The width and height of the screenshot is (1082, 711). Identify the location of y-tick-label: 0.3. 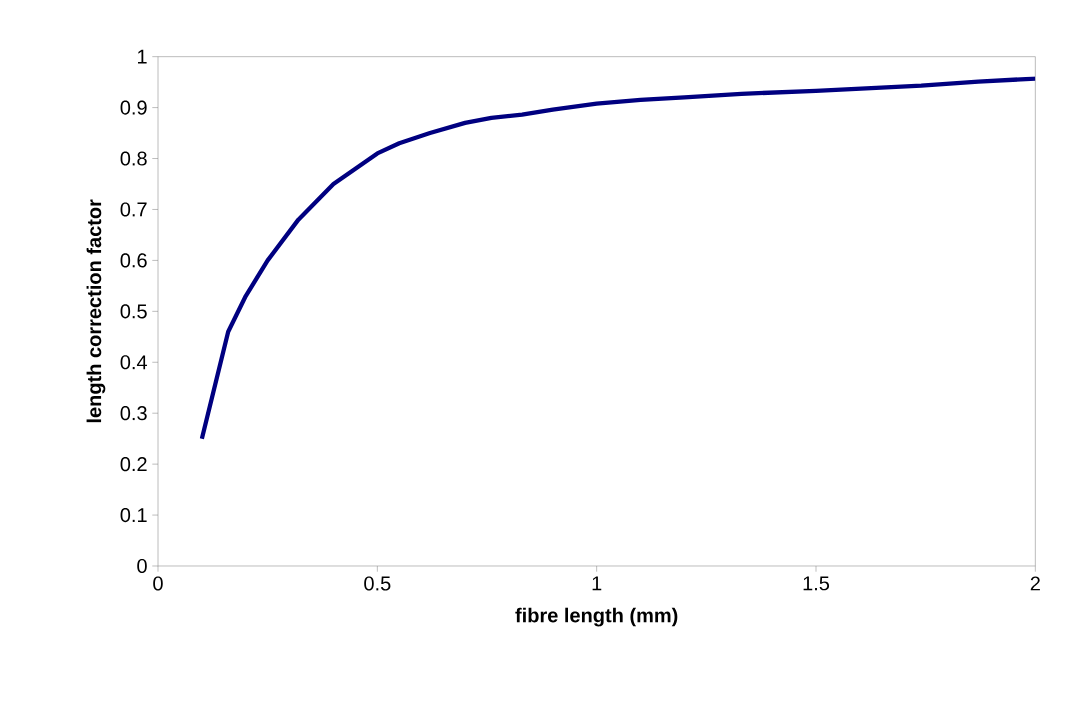
(133, 413).